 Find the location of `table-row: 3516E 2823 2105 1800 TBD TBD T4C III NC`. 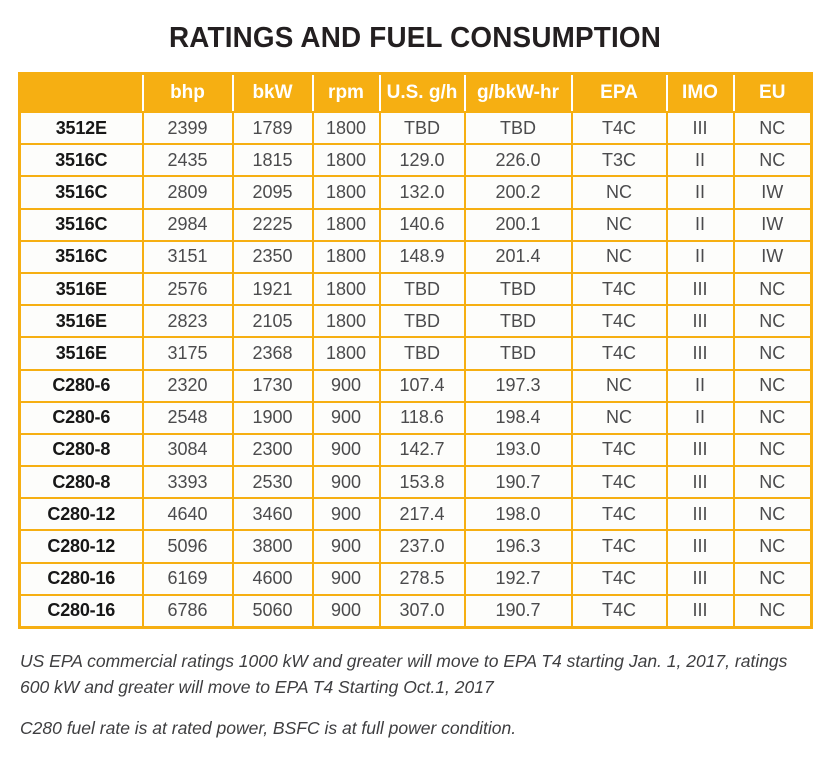

table-row: 3516E 2823 2105 1800 TBD TBD T4C III NC is located at coordinates (415, 321).